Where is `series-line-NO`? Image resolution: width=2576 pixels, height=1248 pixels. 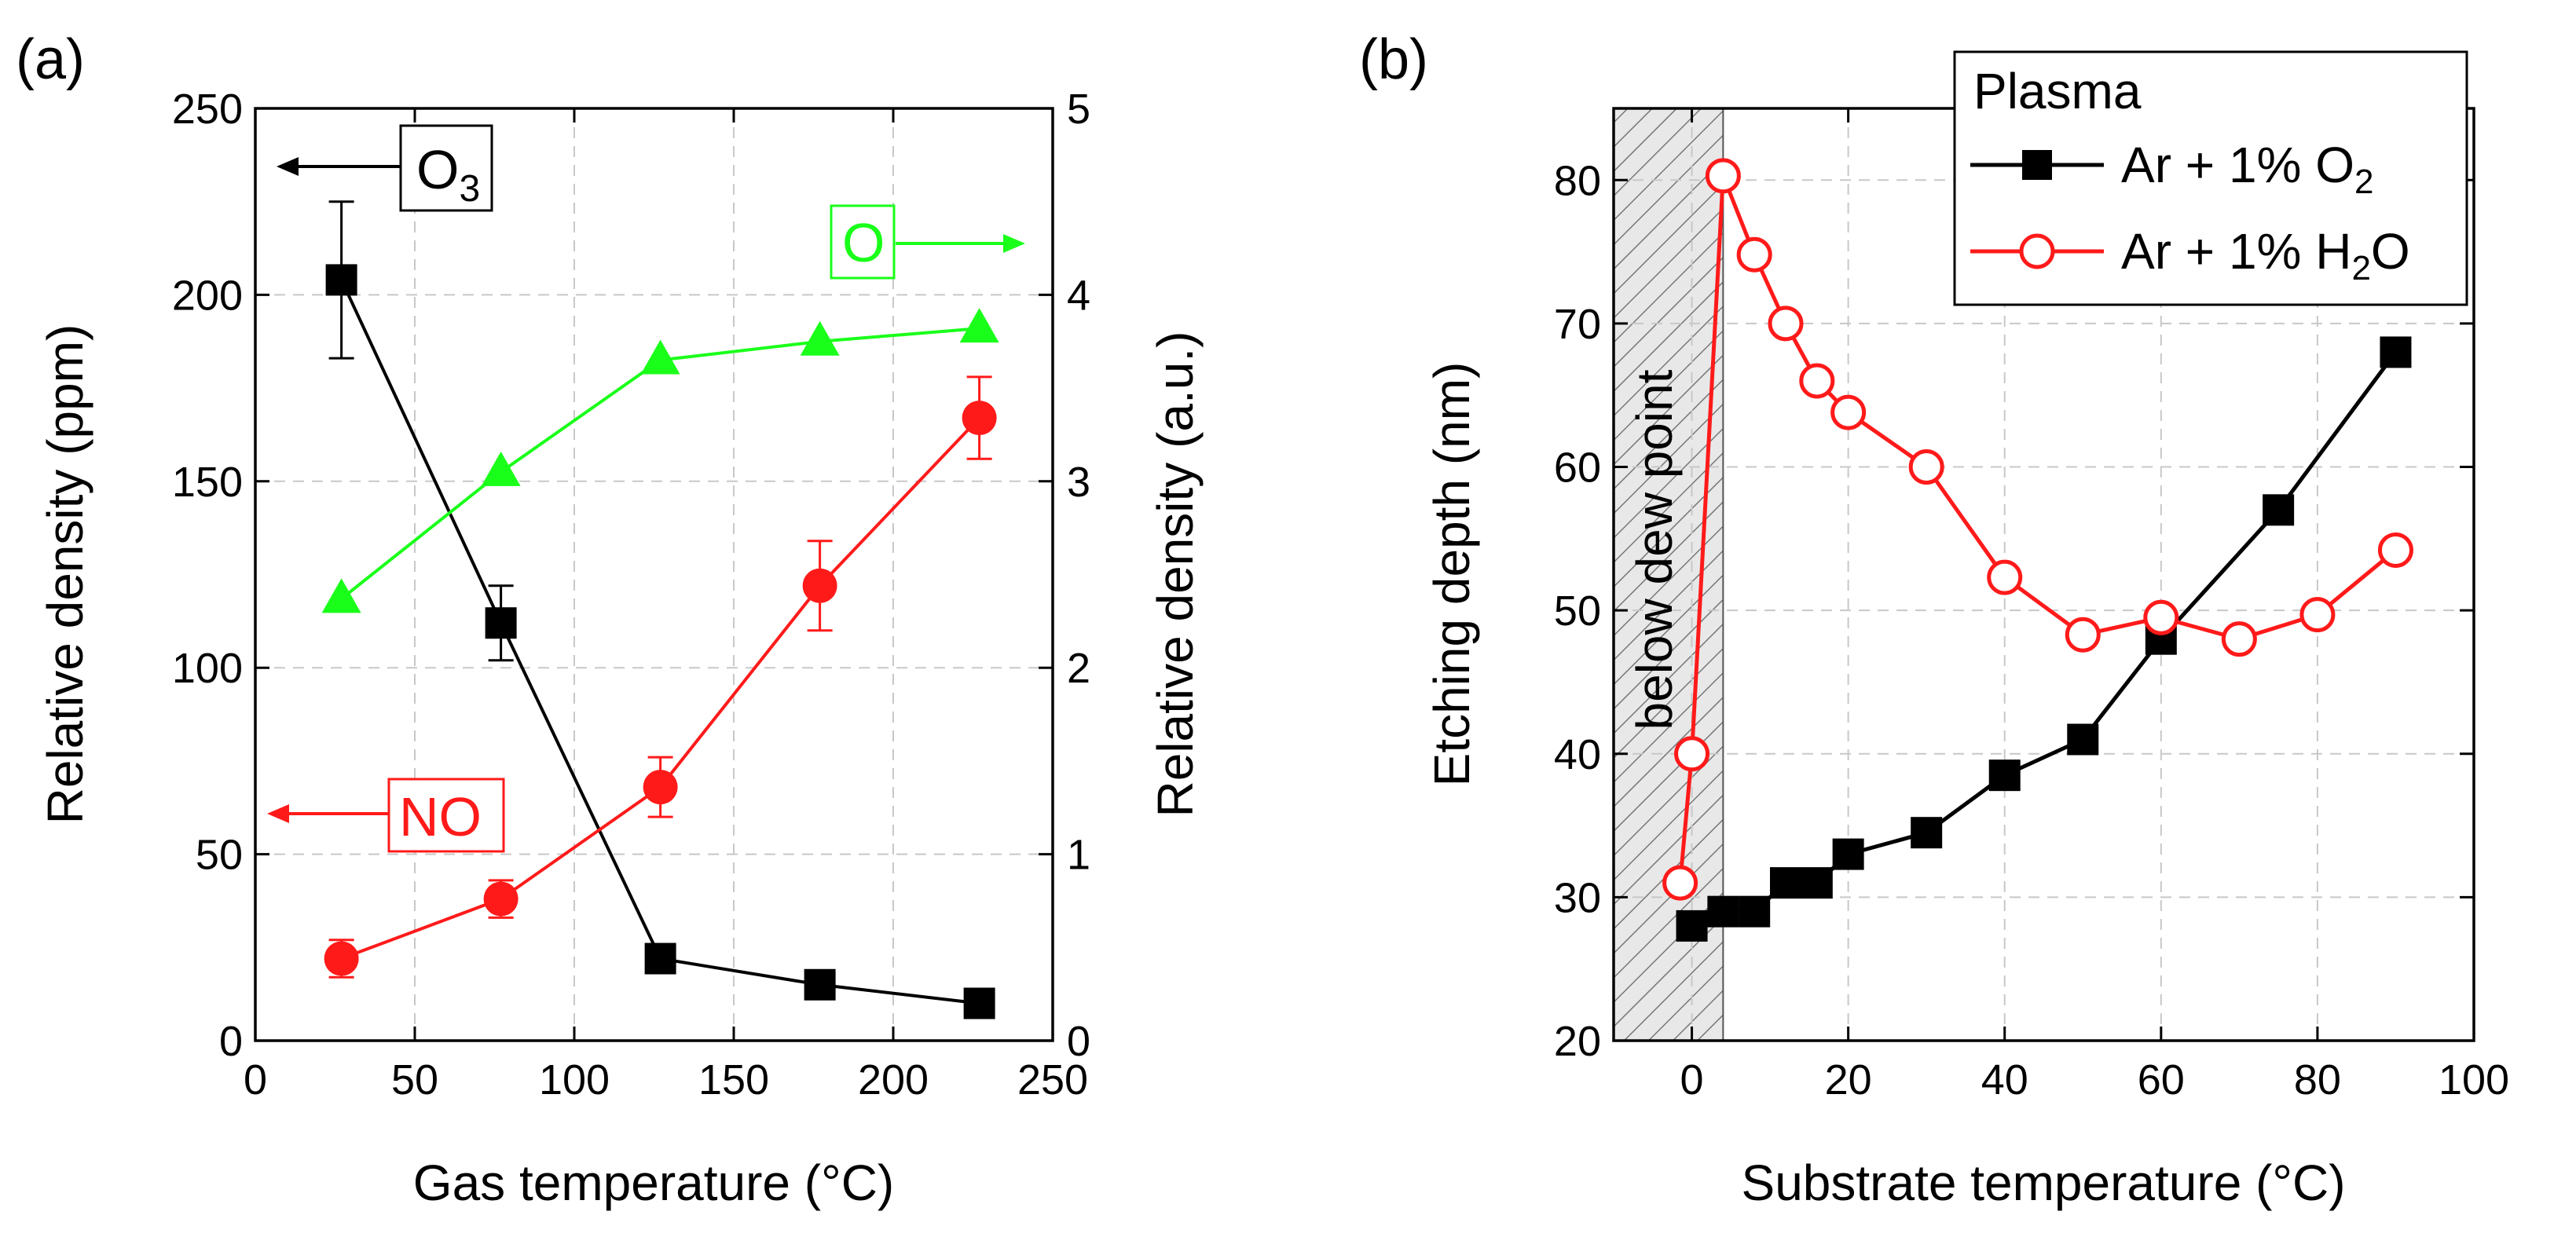 series-line-NO is located at coordinates (660, 688).